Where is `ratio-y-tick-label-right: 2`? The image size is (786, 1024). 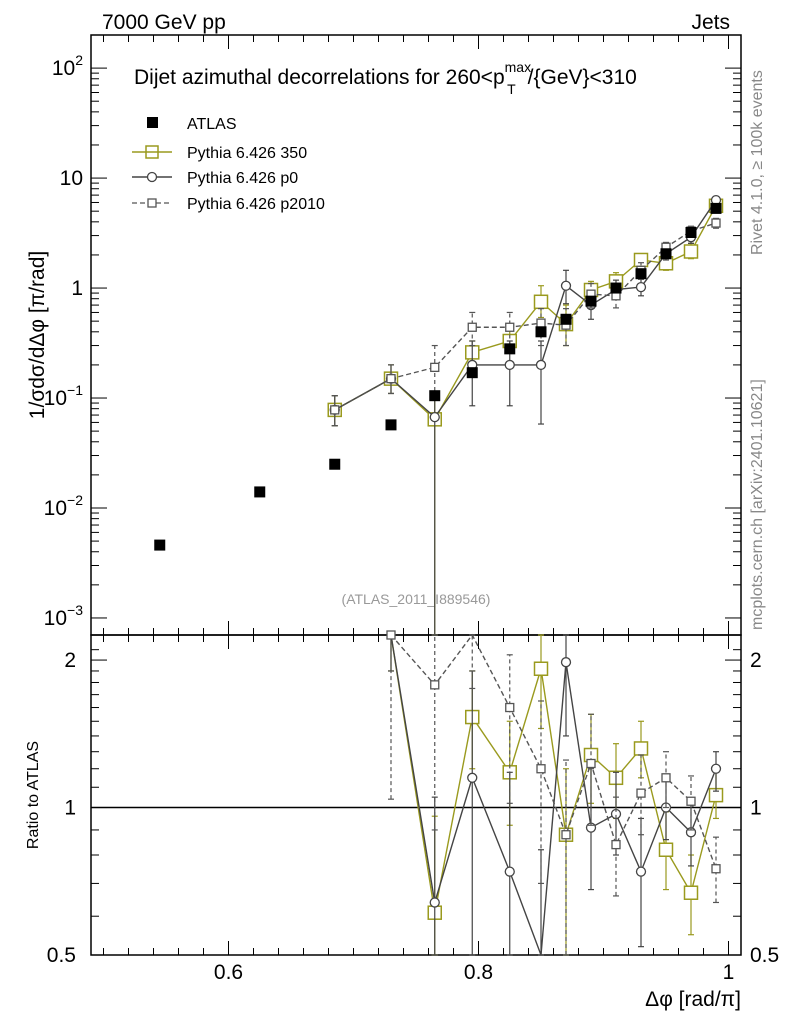
ratio-y-tick-label-right: 2 is located at coordinates (756, 660).